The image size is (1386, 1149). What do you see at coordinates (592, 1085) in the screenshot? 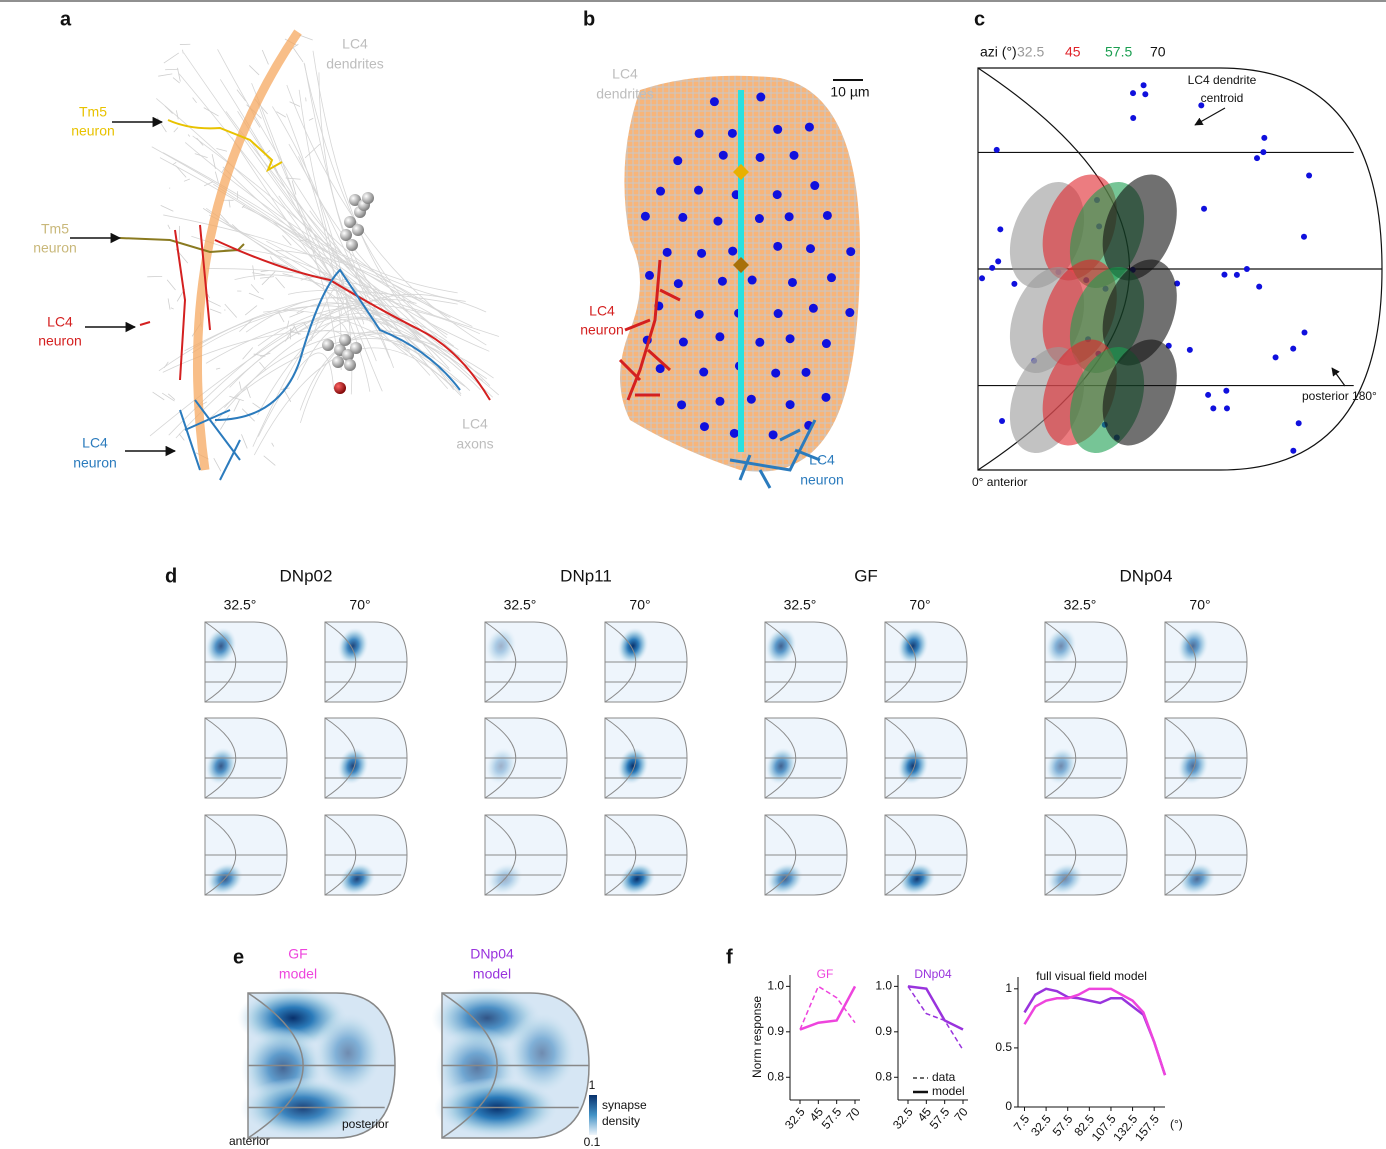
I see `colorbar-tick: 1` at bounding box center [592, 1085].